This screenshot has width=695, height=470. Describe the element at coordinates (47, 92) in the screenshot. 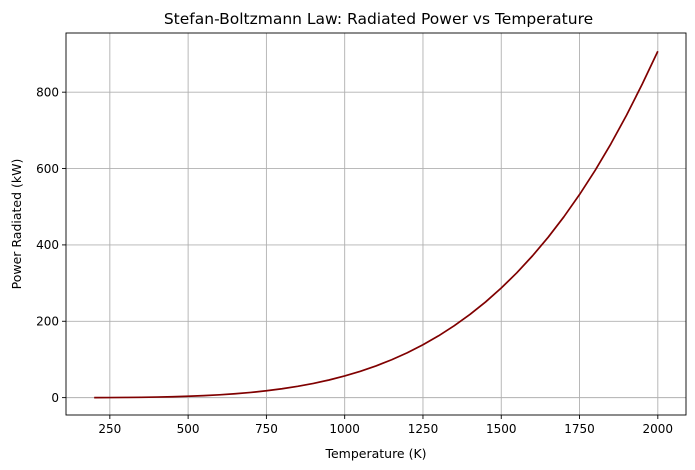

I see `y-tick-label: 800` at that location.